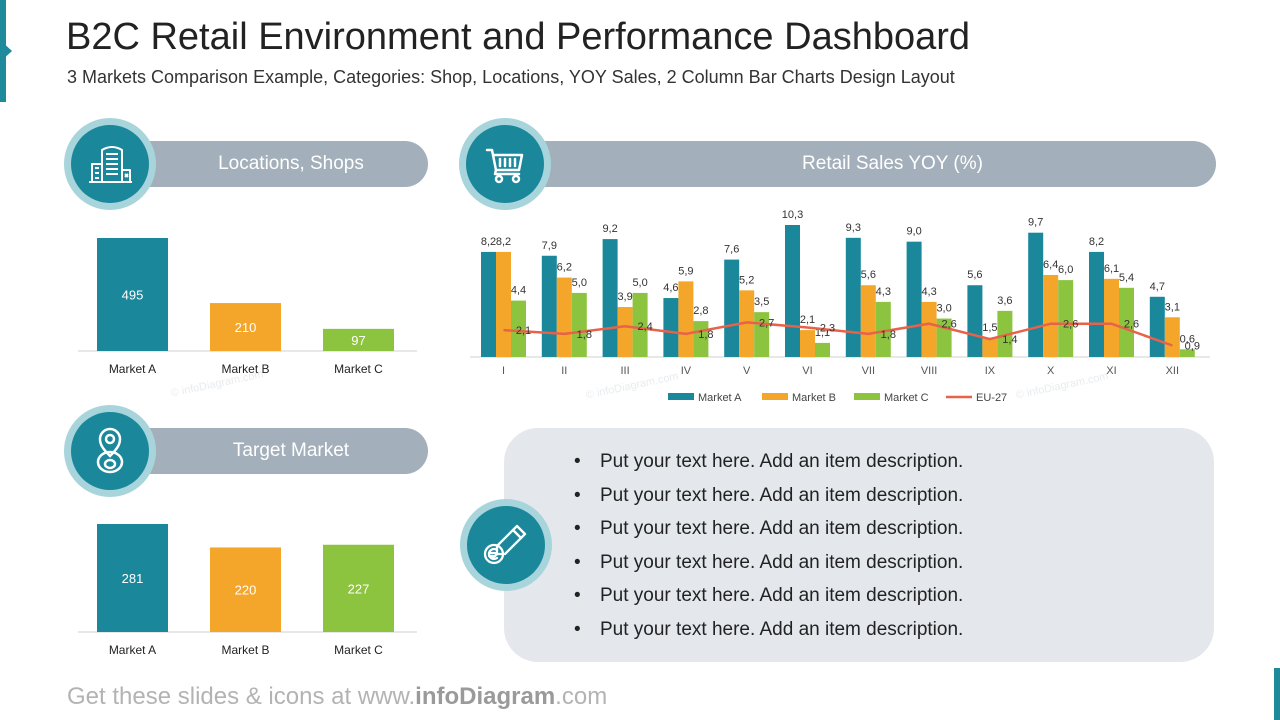 The width and height of the screenshot is (1280, 720). What do you see at coordinates (1004, 301) in the screenshot?
I see `data-label: 3,6` at bounding box center [1004, 301].